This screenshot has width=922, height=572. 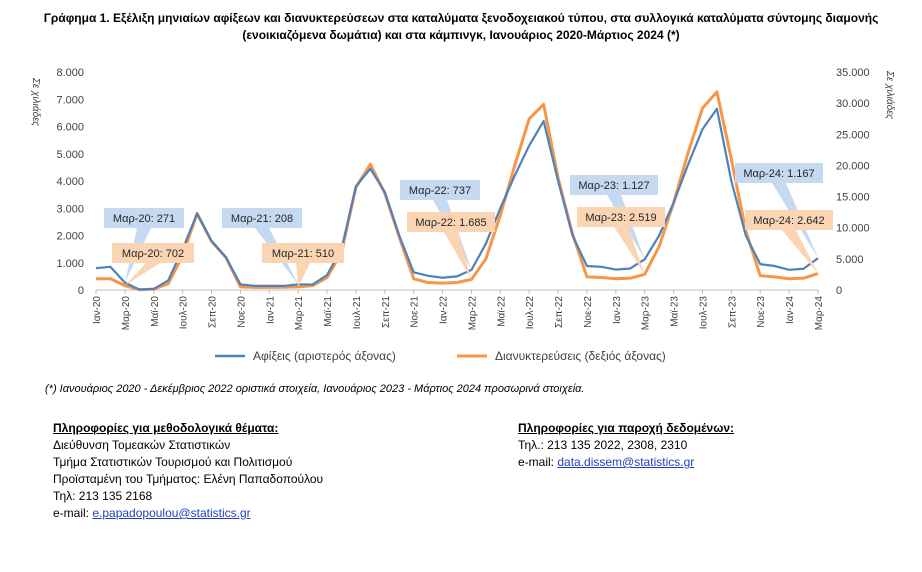 What do you see at coordinates (732, 312) in the screenshot?
I see `x-axis-tick-label: Σεπ-23` at bounding box center [732, 312].